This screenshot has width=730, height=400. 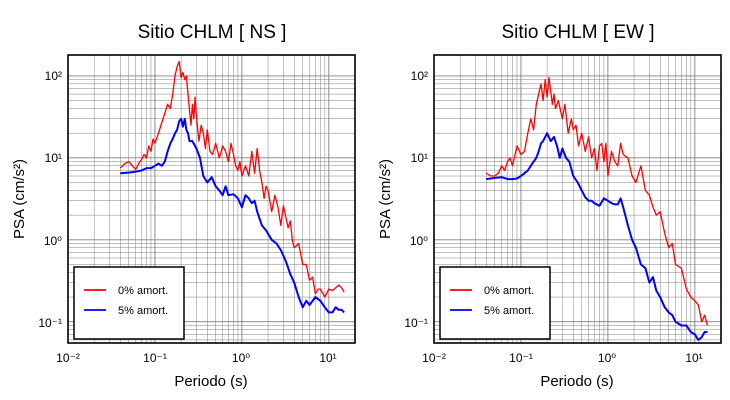 I want to click on chart-title: Sitio CHLM [ EW ], so click(x=577, y=32).